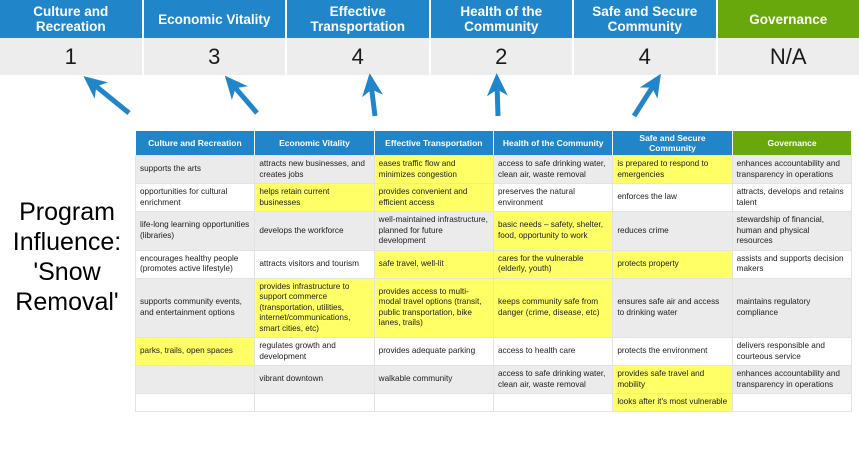  What do you see at coordinates (646, 19) in the screenshot?
I see `scorecard-header-4: Safe and Secure Community` at bounding box center [646, 19].